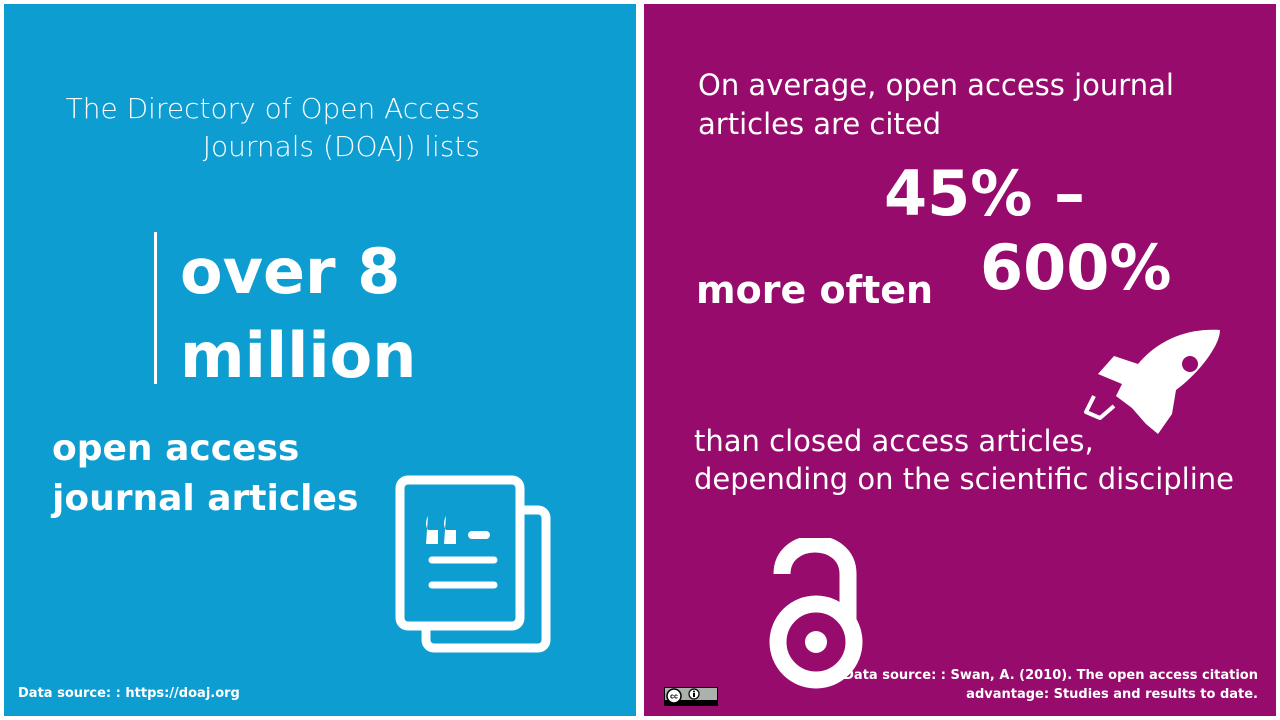  What do you see at coordinates (129, 693) in the screenshot?
I see `doaj-data-source: Data source: : https://doaj.org` at bounding box center [129, 693].